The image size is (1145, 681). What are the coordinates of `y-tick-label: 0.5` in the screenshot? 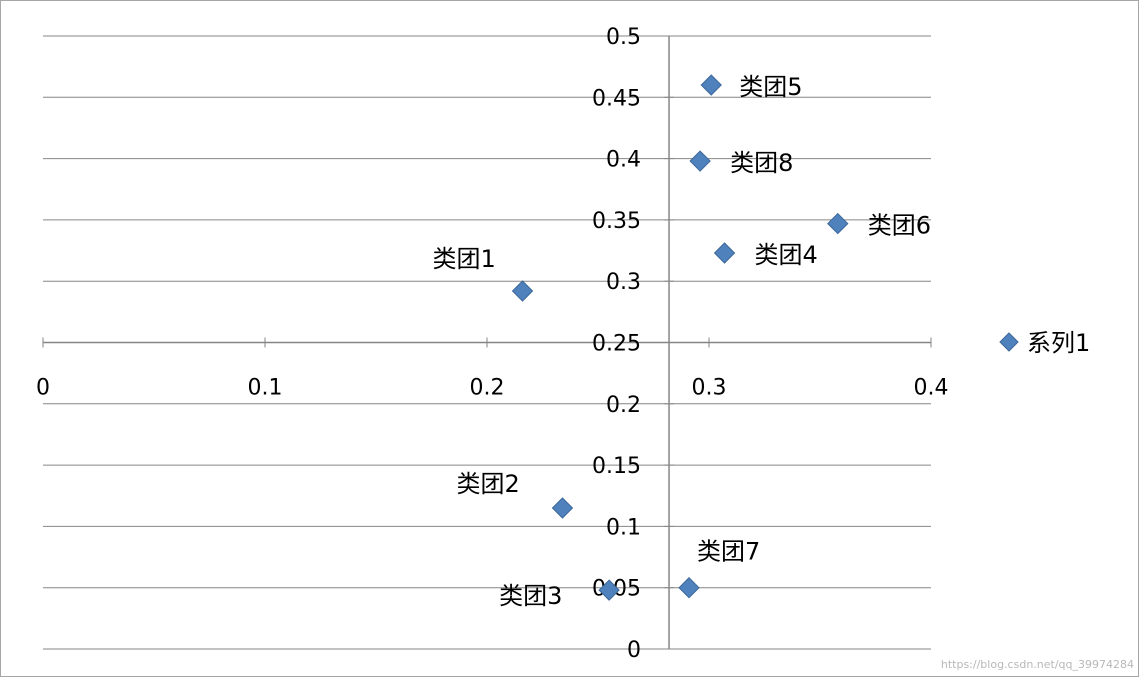 It's located at (623, 37).